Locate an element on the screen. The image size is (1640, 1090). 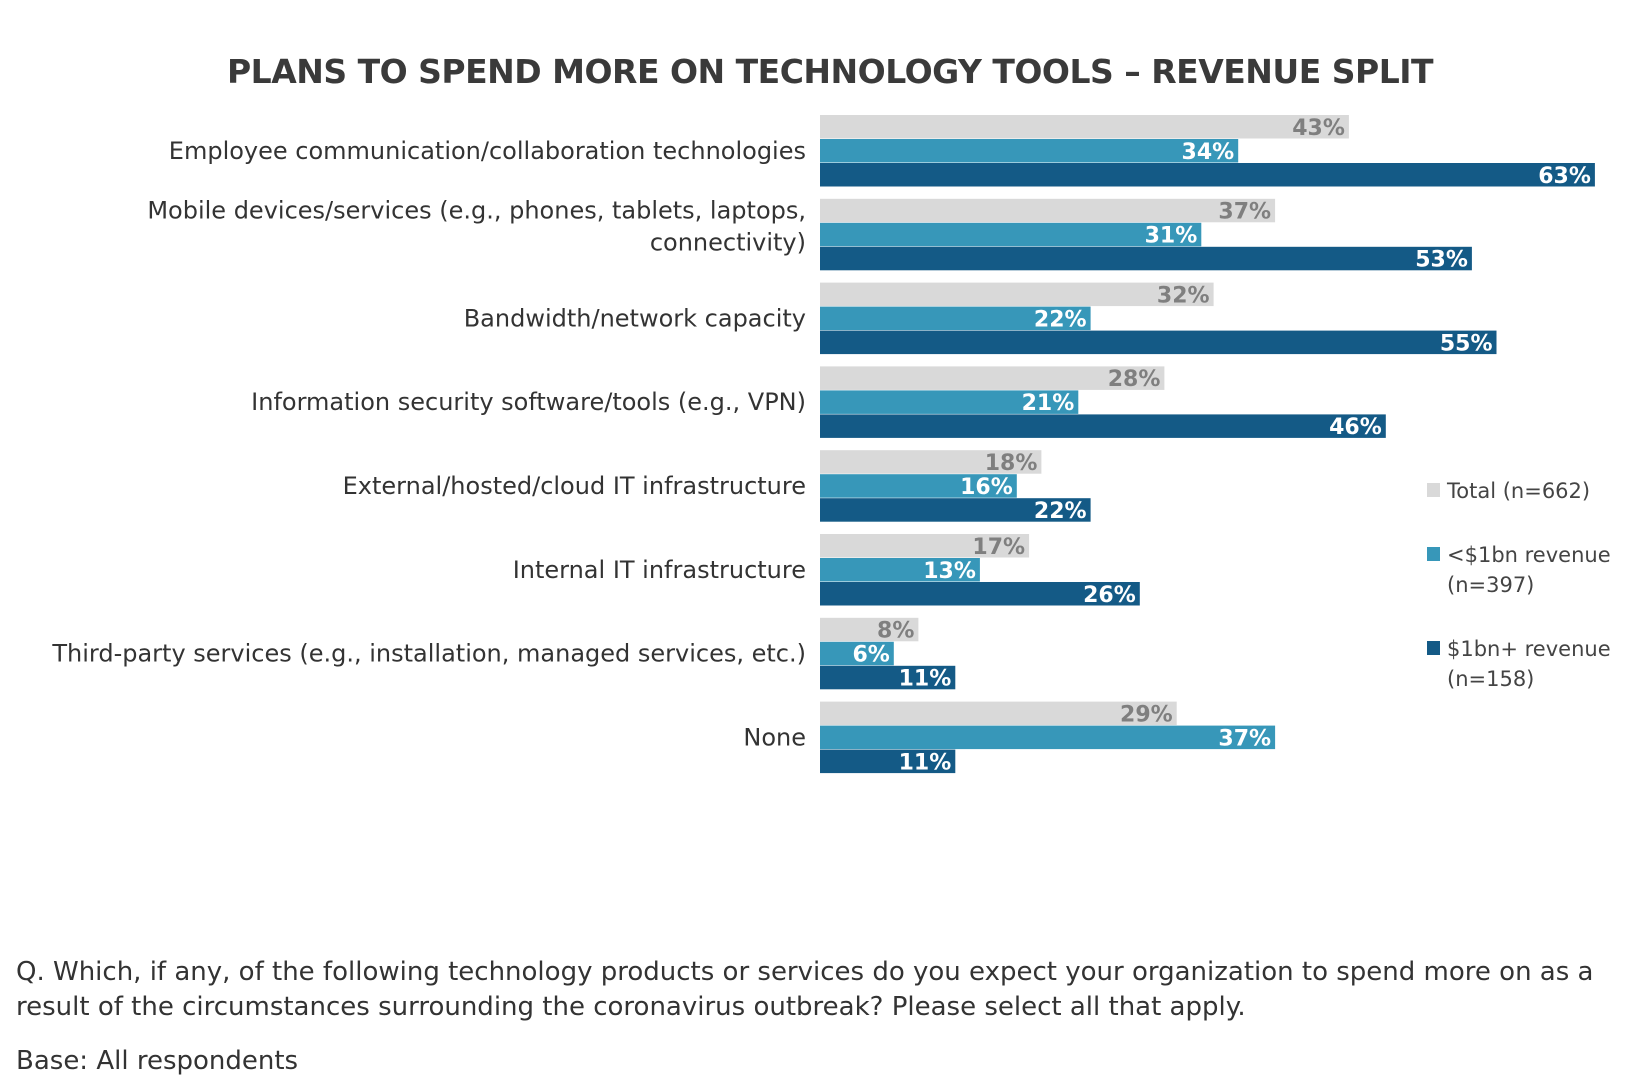
base-footnote: Base: All respondents is located at coordinates (157, 1061).